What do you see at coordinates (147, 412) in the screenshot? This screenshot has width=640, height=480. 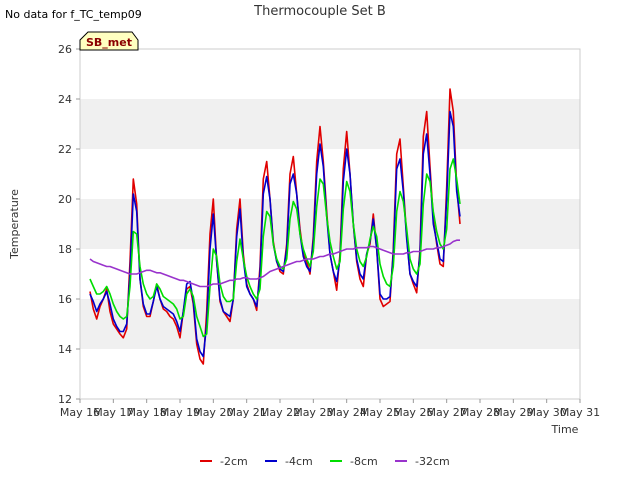 I see `x-tick-label: May 18` at bounding box center [147, 412].